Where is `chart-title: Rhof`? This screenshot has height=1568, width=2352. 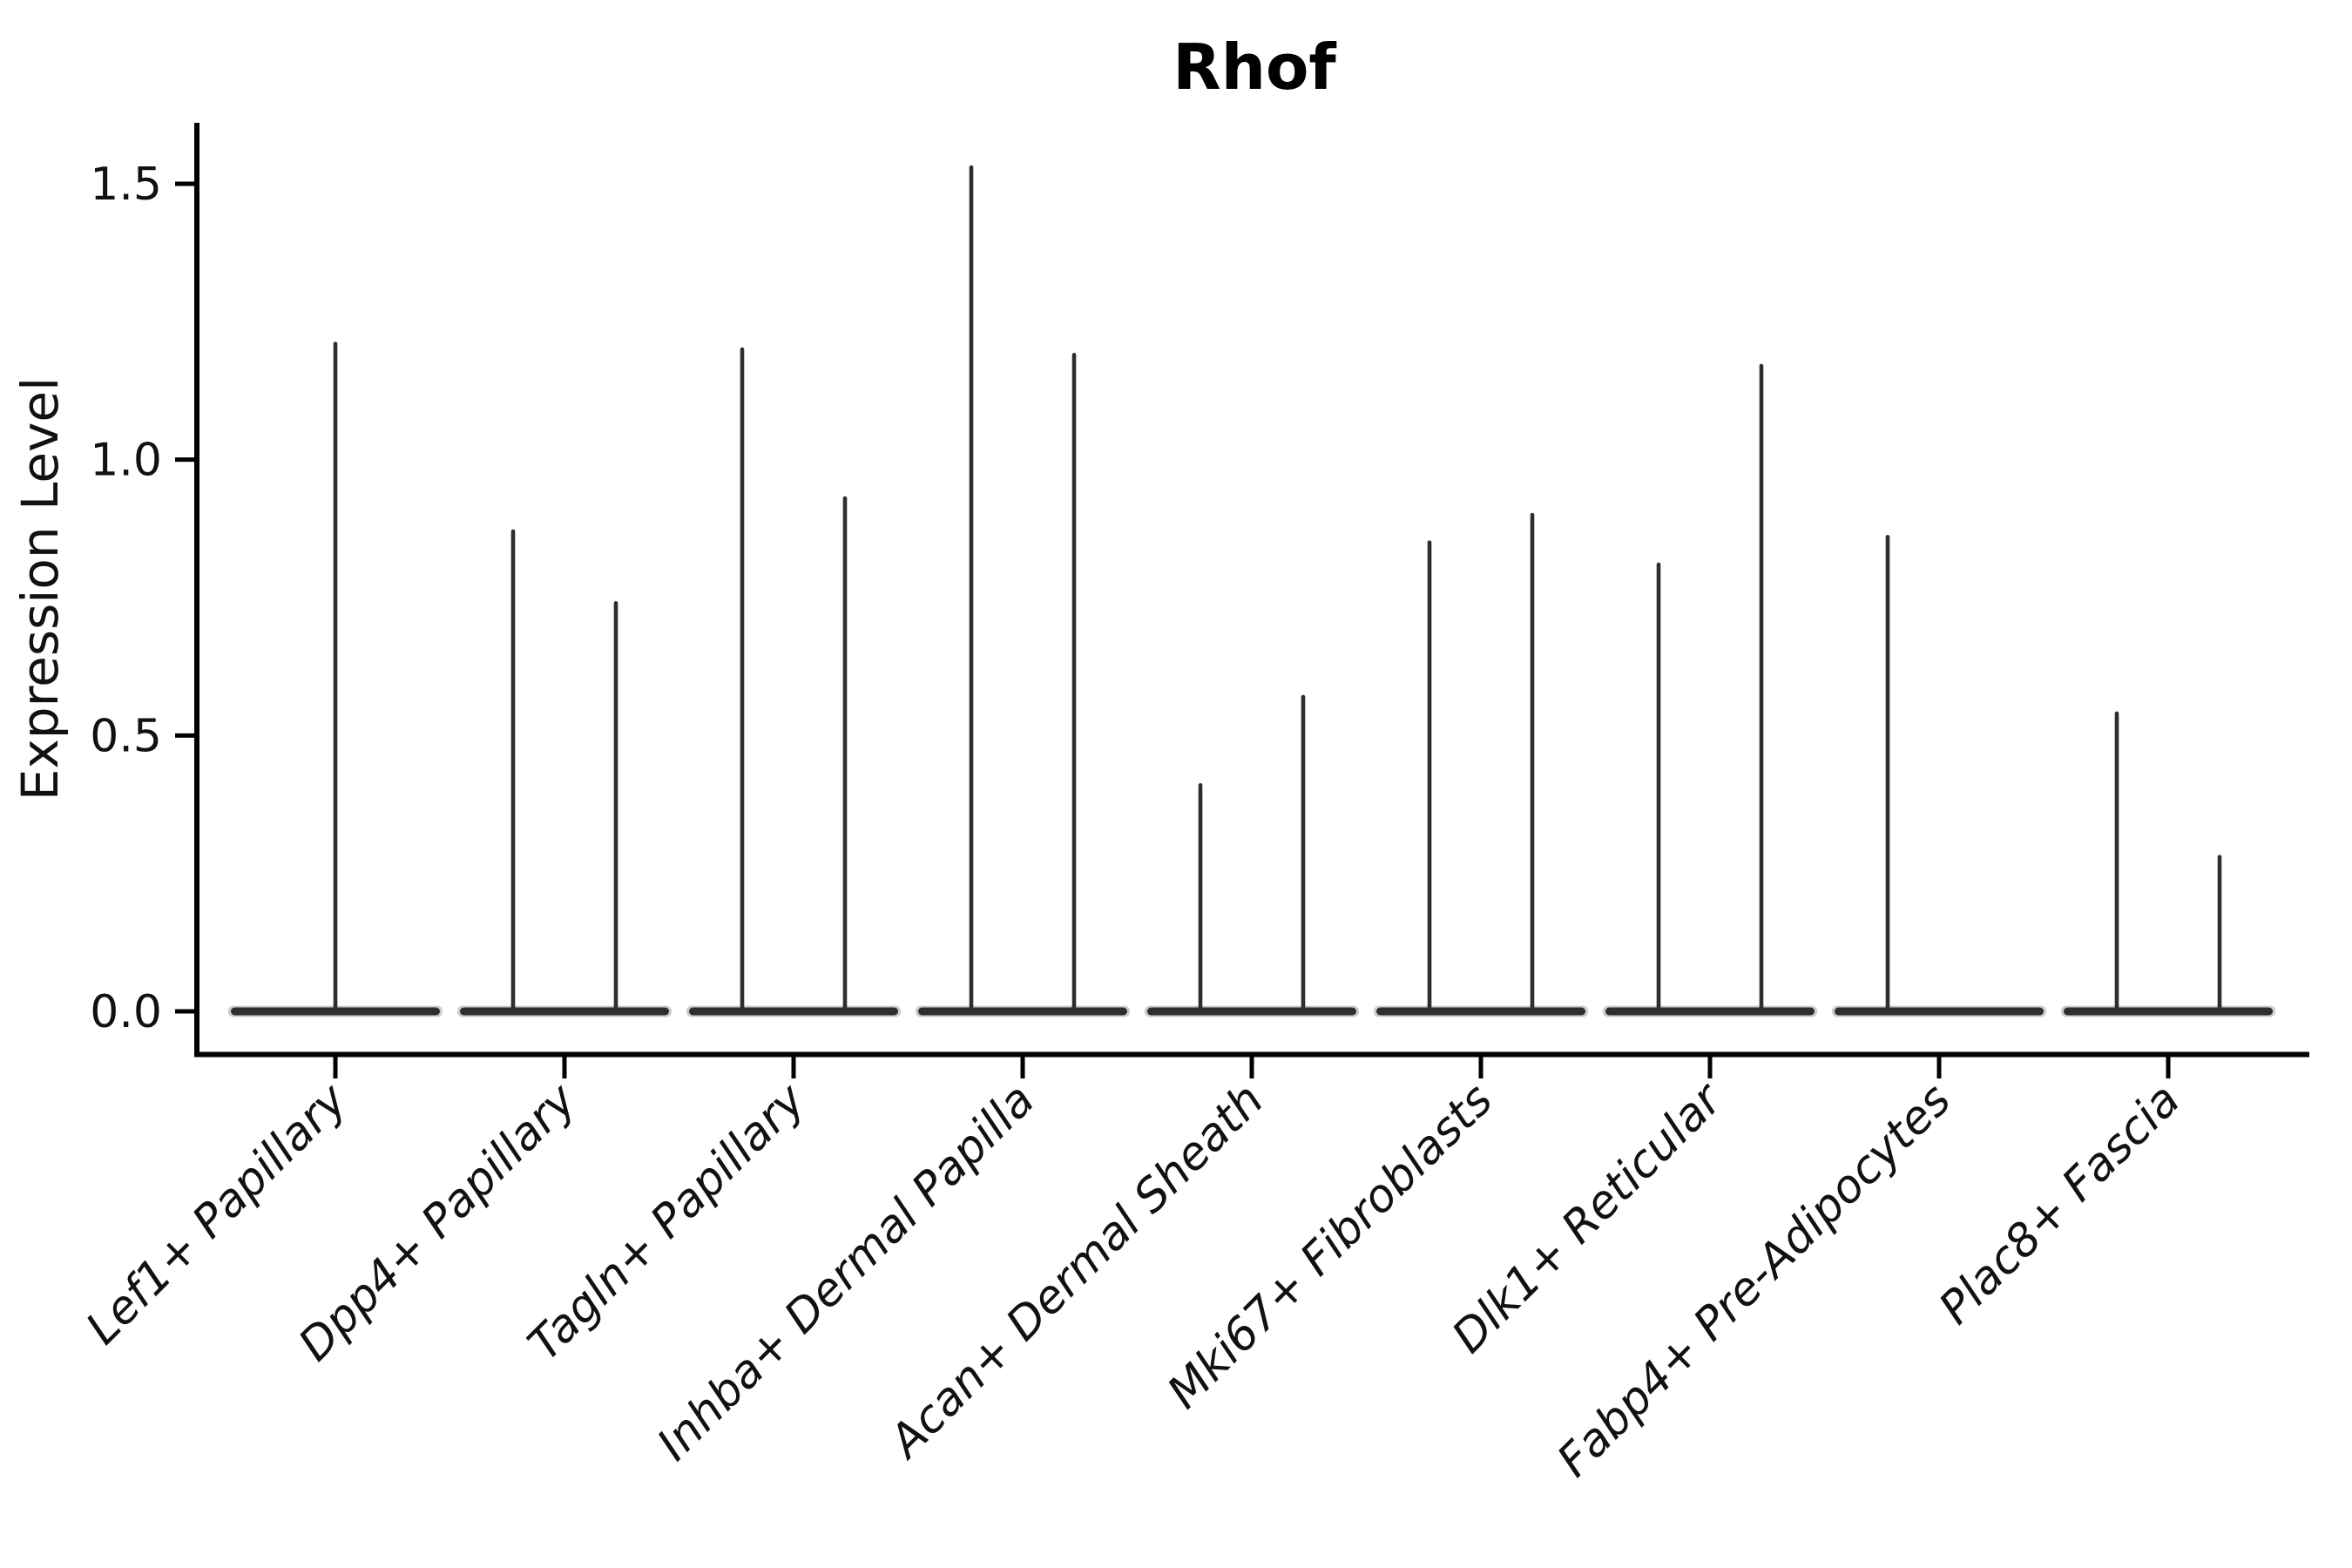 chart-title: Rhof is located at coordinates (1254, 67).